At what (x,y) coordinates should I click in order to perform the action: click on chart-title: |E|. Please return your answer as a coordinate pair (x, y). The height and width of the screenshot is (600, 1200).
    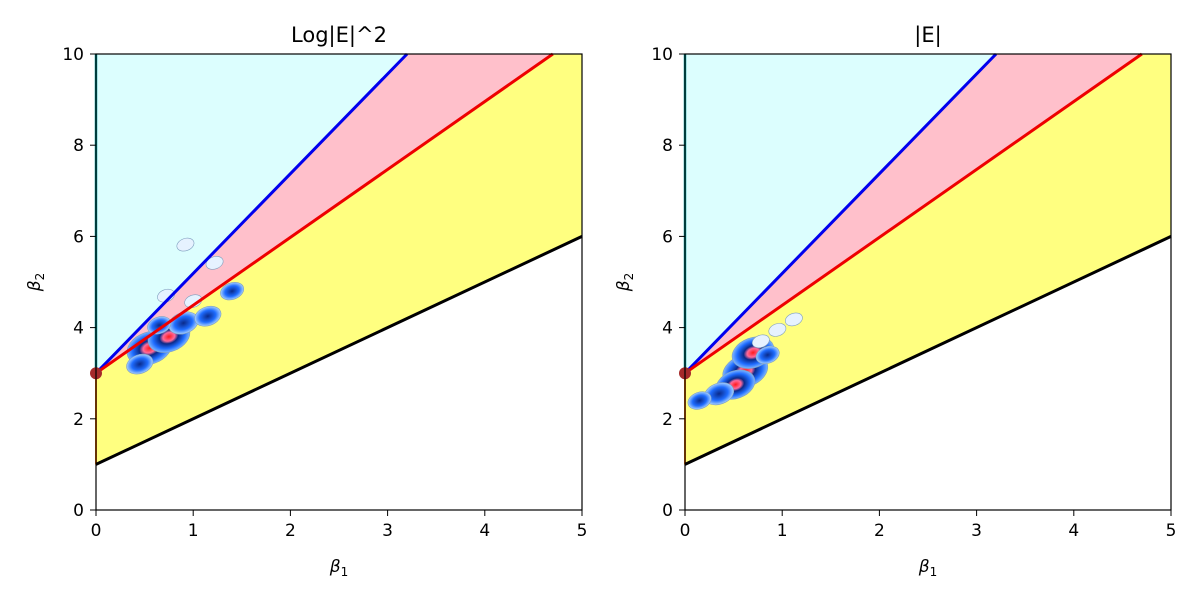
    Looking at the image, I should click on (927, 35).